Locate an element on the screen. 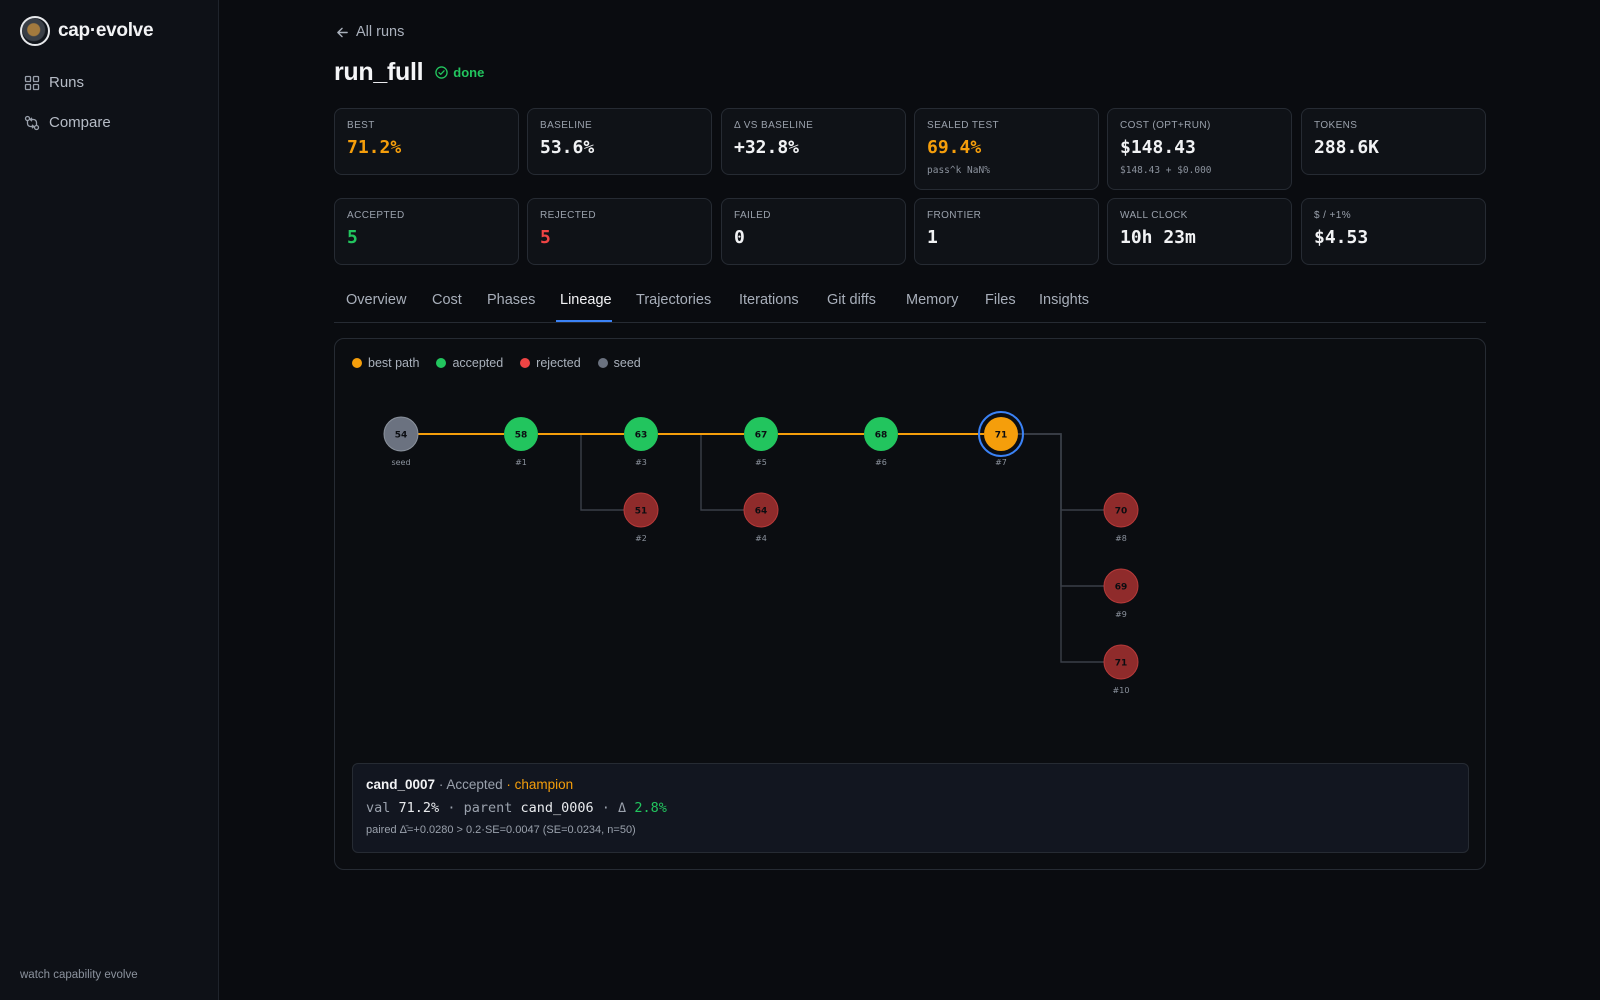 The height and width of the screenshot is (1000, 1600). node-value: 51 is located at coordinates (641, 512).